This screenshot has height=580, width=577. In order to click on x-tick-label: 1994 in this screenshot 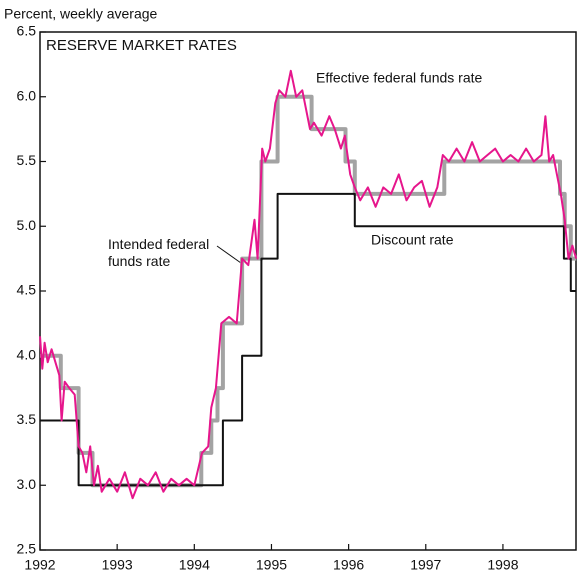, I will do `click(194, 565)`.